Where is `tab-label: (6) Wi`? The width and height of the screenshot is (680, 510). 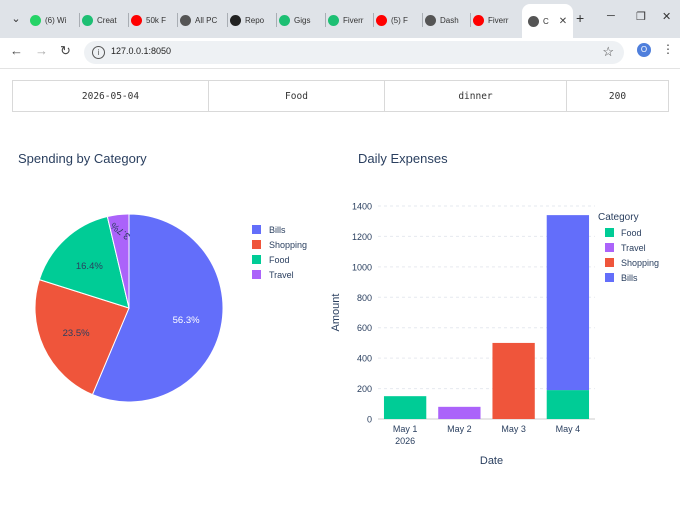 tab-label: (6) Wi is located at coordinates (56, 20).